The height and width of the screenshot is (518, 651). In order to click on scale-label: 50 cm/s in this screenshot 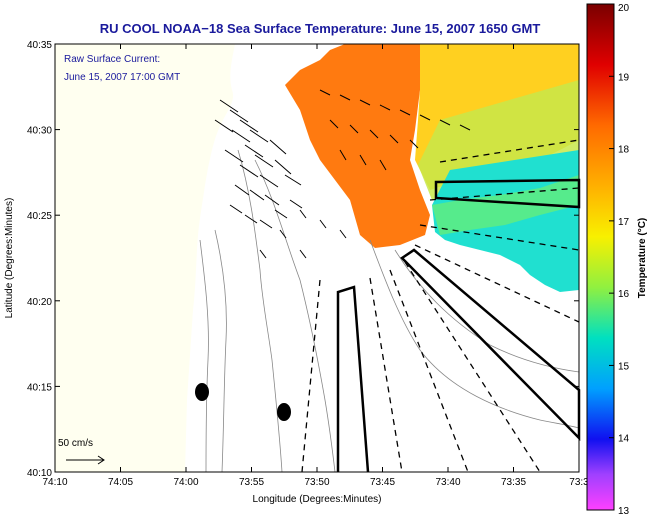, I will do `click(75, 443)`.